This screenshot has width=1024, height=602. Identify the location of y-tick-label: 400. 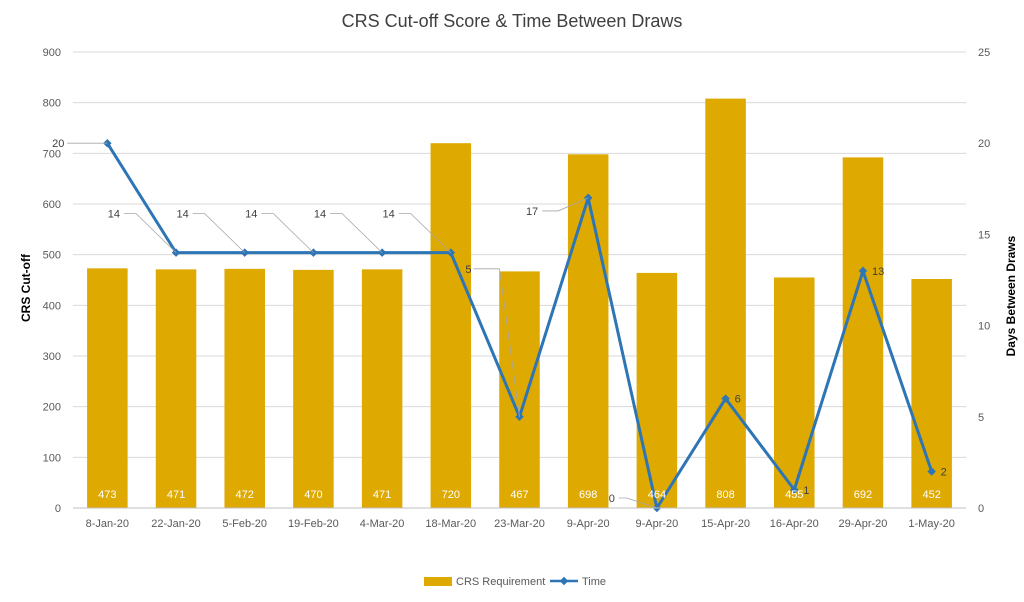
(52, 306).